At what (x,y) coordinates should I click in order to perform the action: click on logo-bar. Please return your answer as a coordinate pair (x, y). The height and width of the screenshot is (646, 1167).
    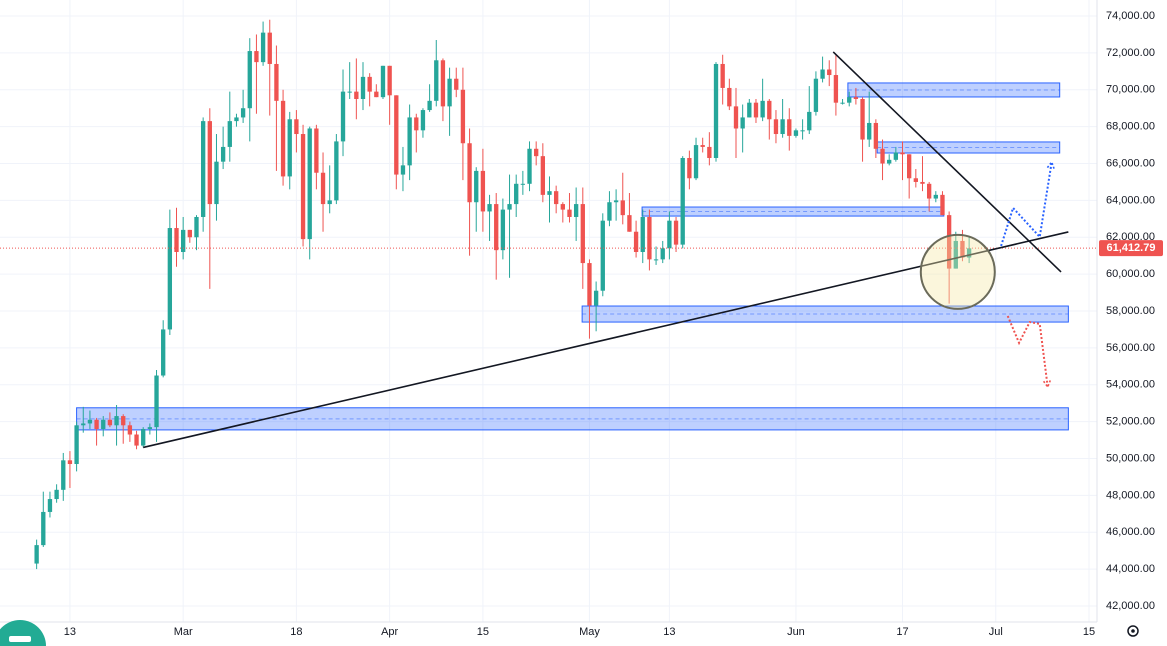
    Looking at the image, I should click on (20, 639).